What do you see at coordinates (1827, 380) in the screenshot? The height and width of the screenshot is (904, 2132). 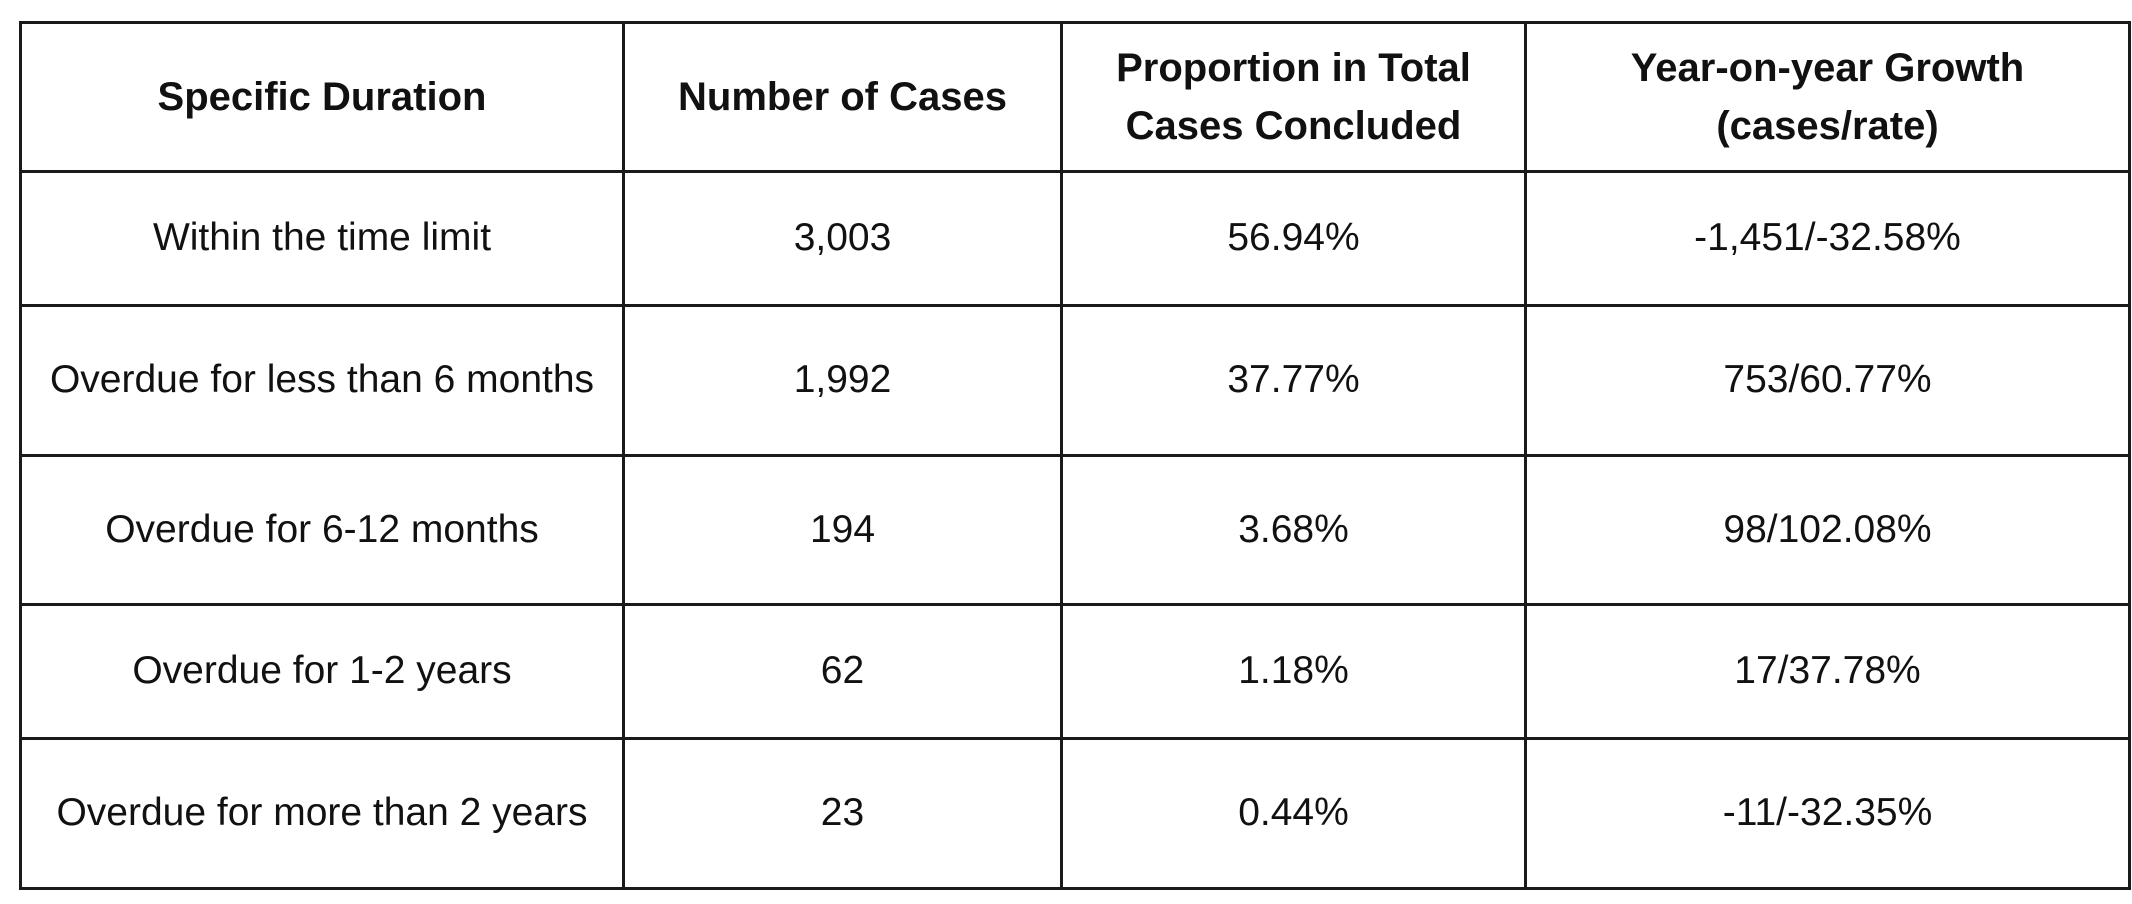 I see `growth-cell: 753/60.77%` at bounding box center [1827, 380].